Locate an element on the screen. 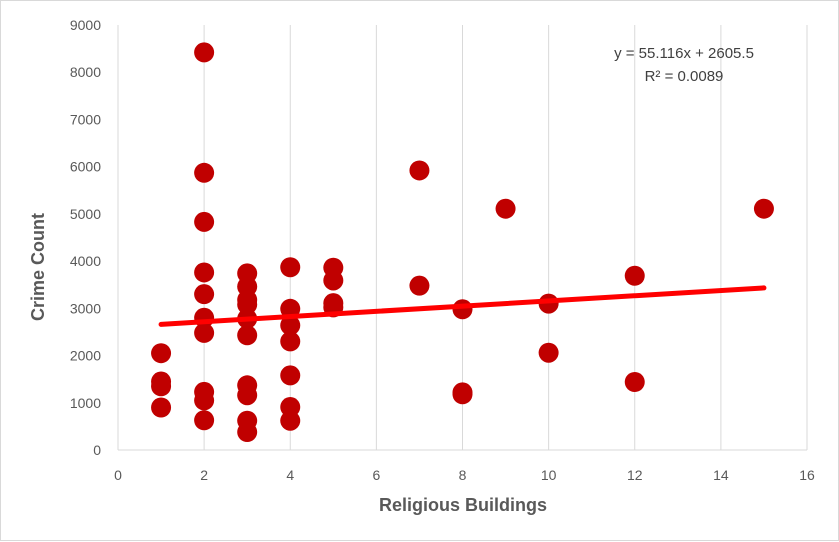 The height and width of the screenshot is (542, 839). y-tick-label: 9000 is located at coordinates (85, 25).